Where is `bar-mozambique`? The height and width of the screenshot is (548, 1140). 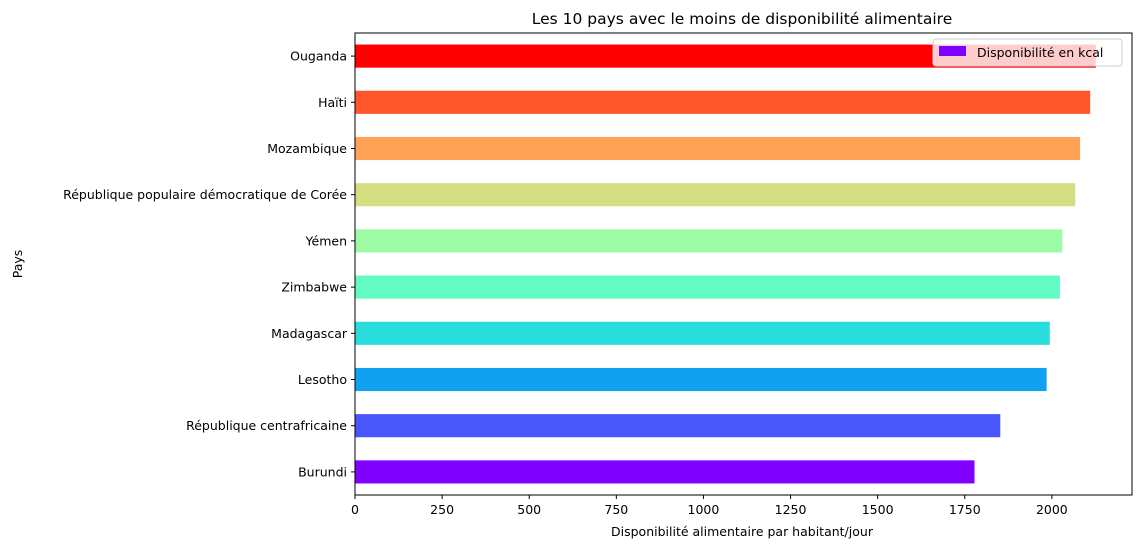 bar-mozambique is located at coordinates (718, 148).